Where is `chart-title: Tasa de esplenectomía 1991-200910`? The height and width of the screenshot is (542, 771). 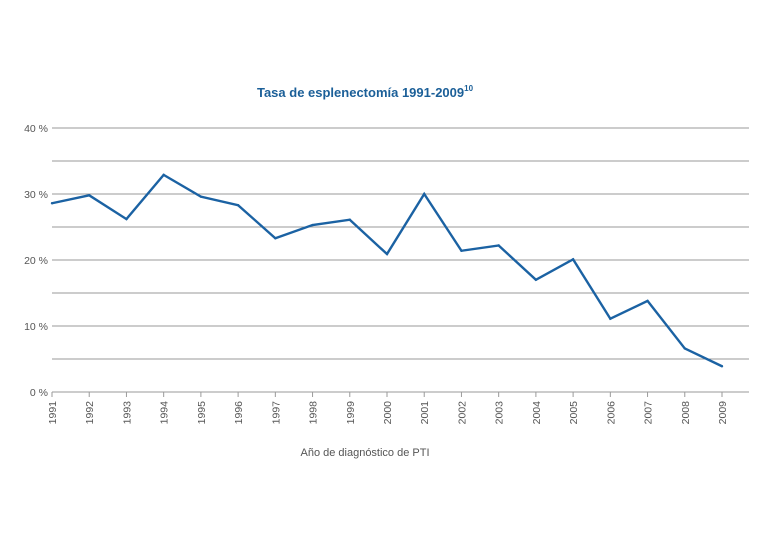 chart-title: Tasa de esplenectomía 1991-200910 is located at coordinates (365, 92).